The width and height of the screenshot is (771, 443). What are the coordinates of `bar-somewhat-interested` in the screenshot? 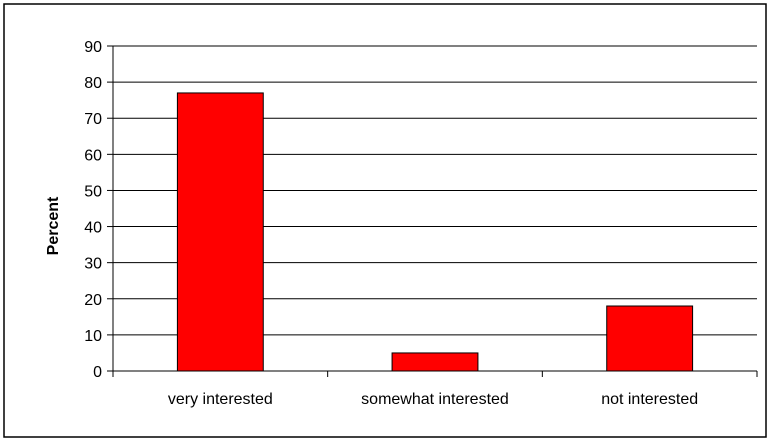 It's located at (435, 362).